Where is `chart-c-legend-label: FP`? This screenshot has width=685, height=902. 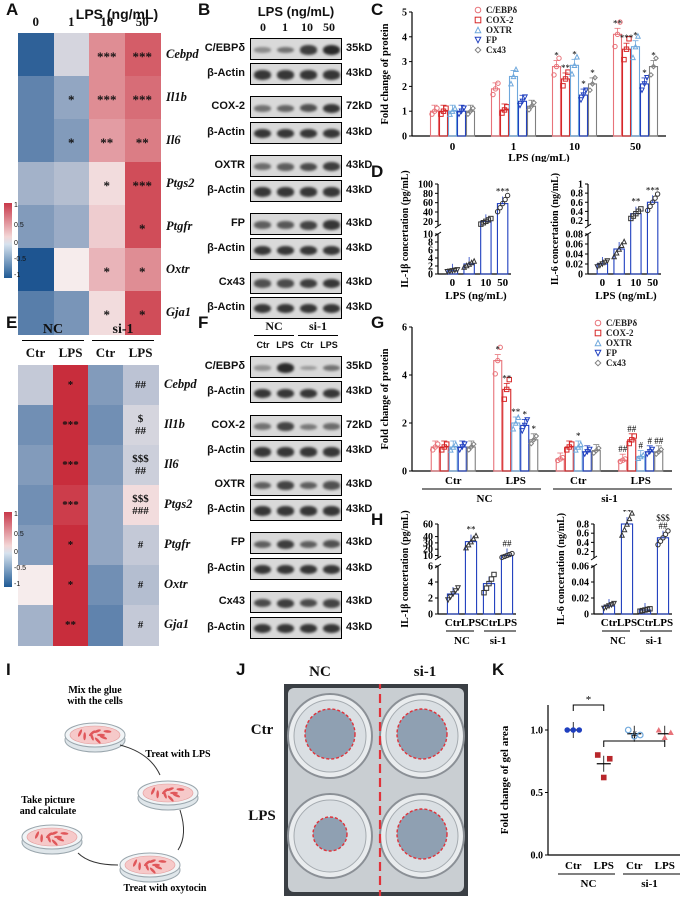
chart-c-legend-label: FP is located at coordinates (491, 40).